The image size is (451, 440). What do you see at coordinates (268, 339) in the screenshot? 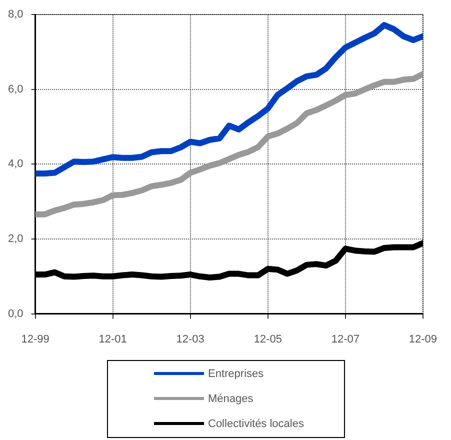
I see `x-tick-label: 12-05` at bounding box center [268, 339].